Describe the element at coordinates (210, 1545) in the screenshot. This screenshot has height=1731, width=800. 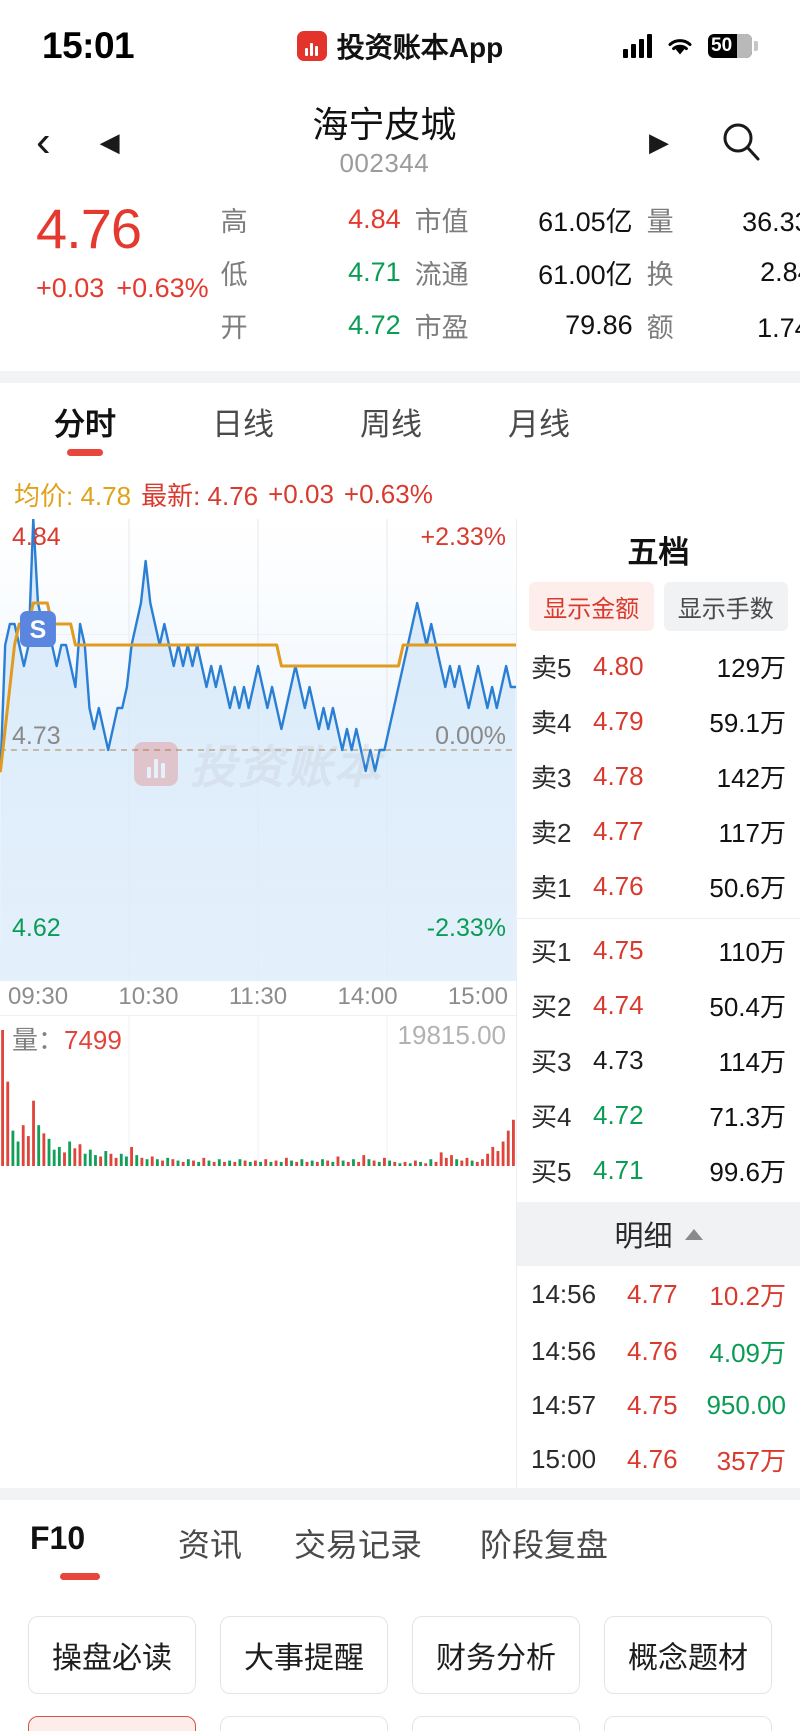
I see `tab-news: 资讯` at that location.